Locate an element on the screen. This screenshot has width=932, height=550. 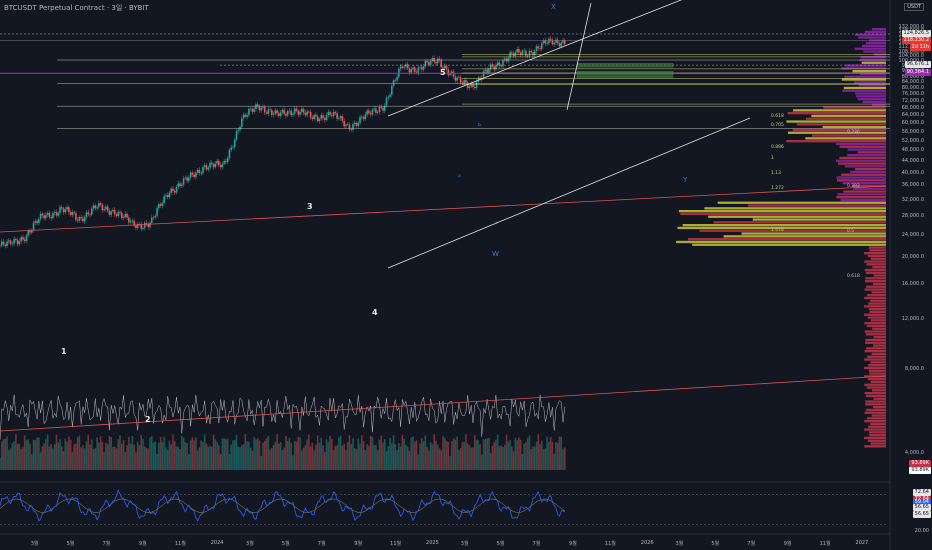
time-tick: 5월 is located at coordinates (70, 544).